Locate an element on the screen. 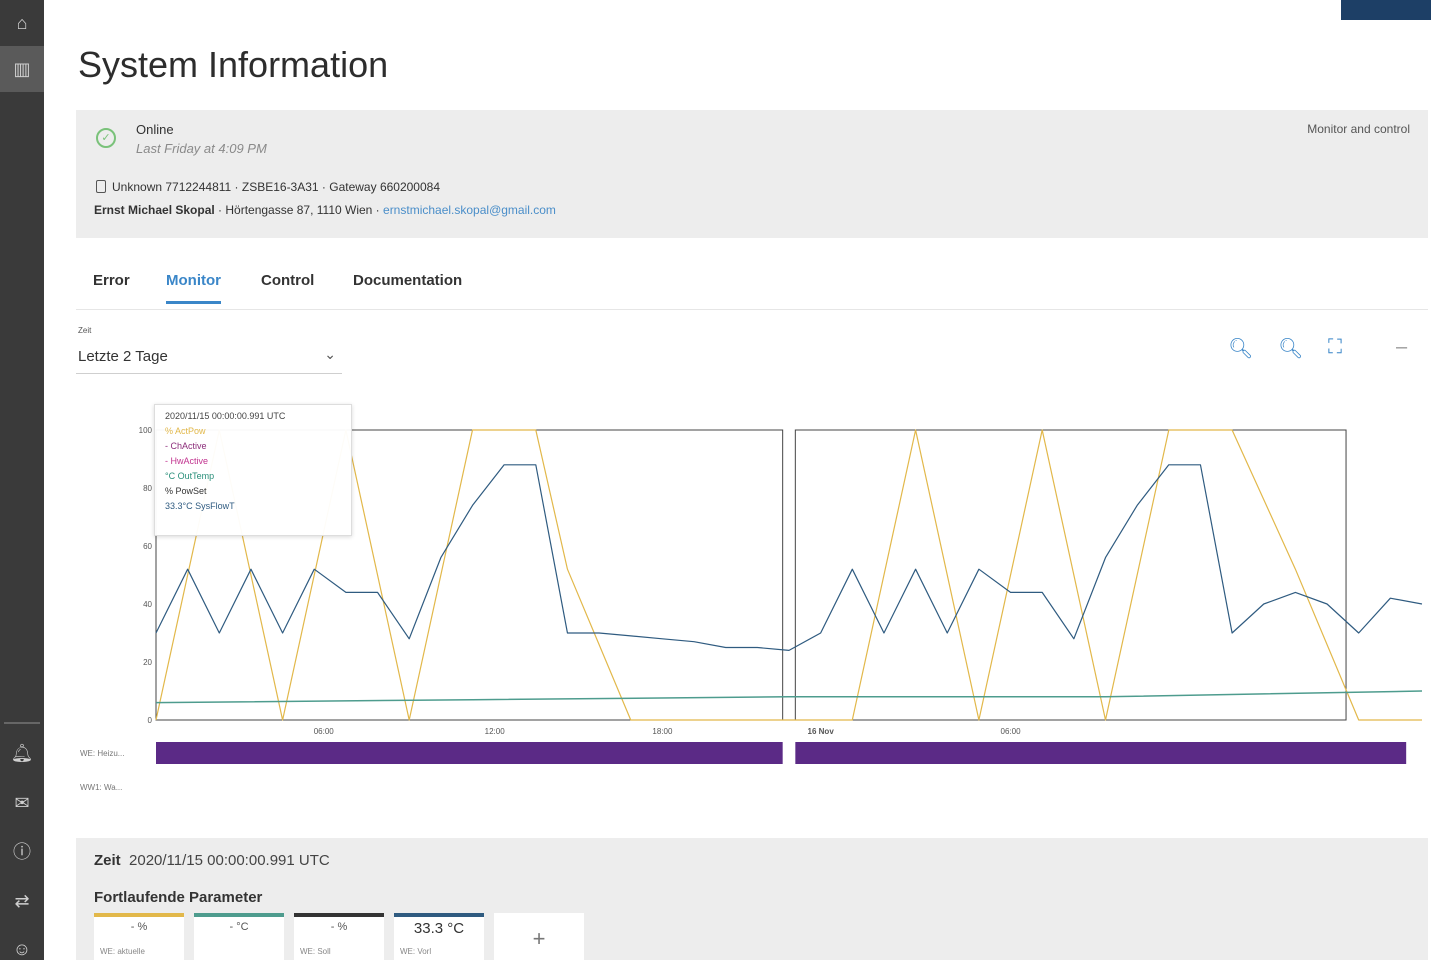  time-range-select: Letzte 2 Tage ⌄ is located at coordinates (209, 359).